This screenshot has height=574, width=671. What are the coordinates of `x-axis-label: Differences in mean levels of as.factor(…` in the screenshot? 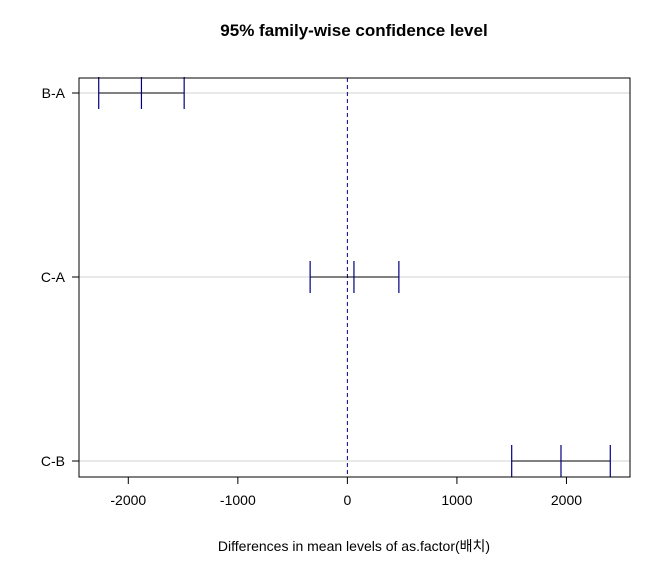 It's located at (354, 546).